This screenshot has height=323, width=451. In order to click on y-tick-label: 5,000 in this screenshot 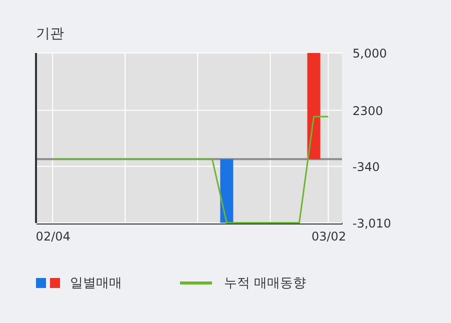, I will do `click(369, 53)`.